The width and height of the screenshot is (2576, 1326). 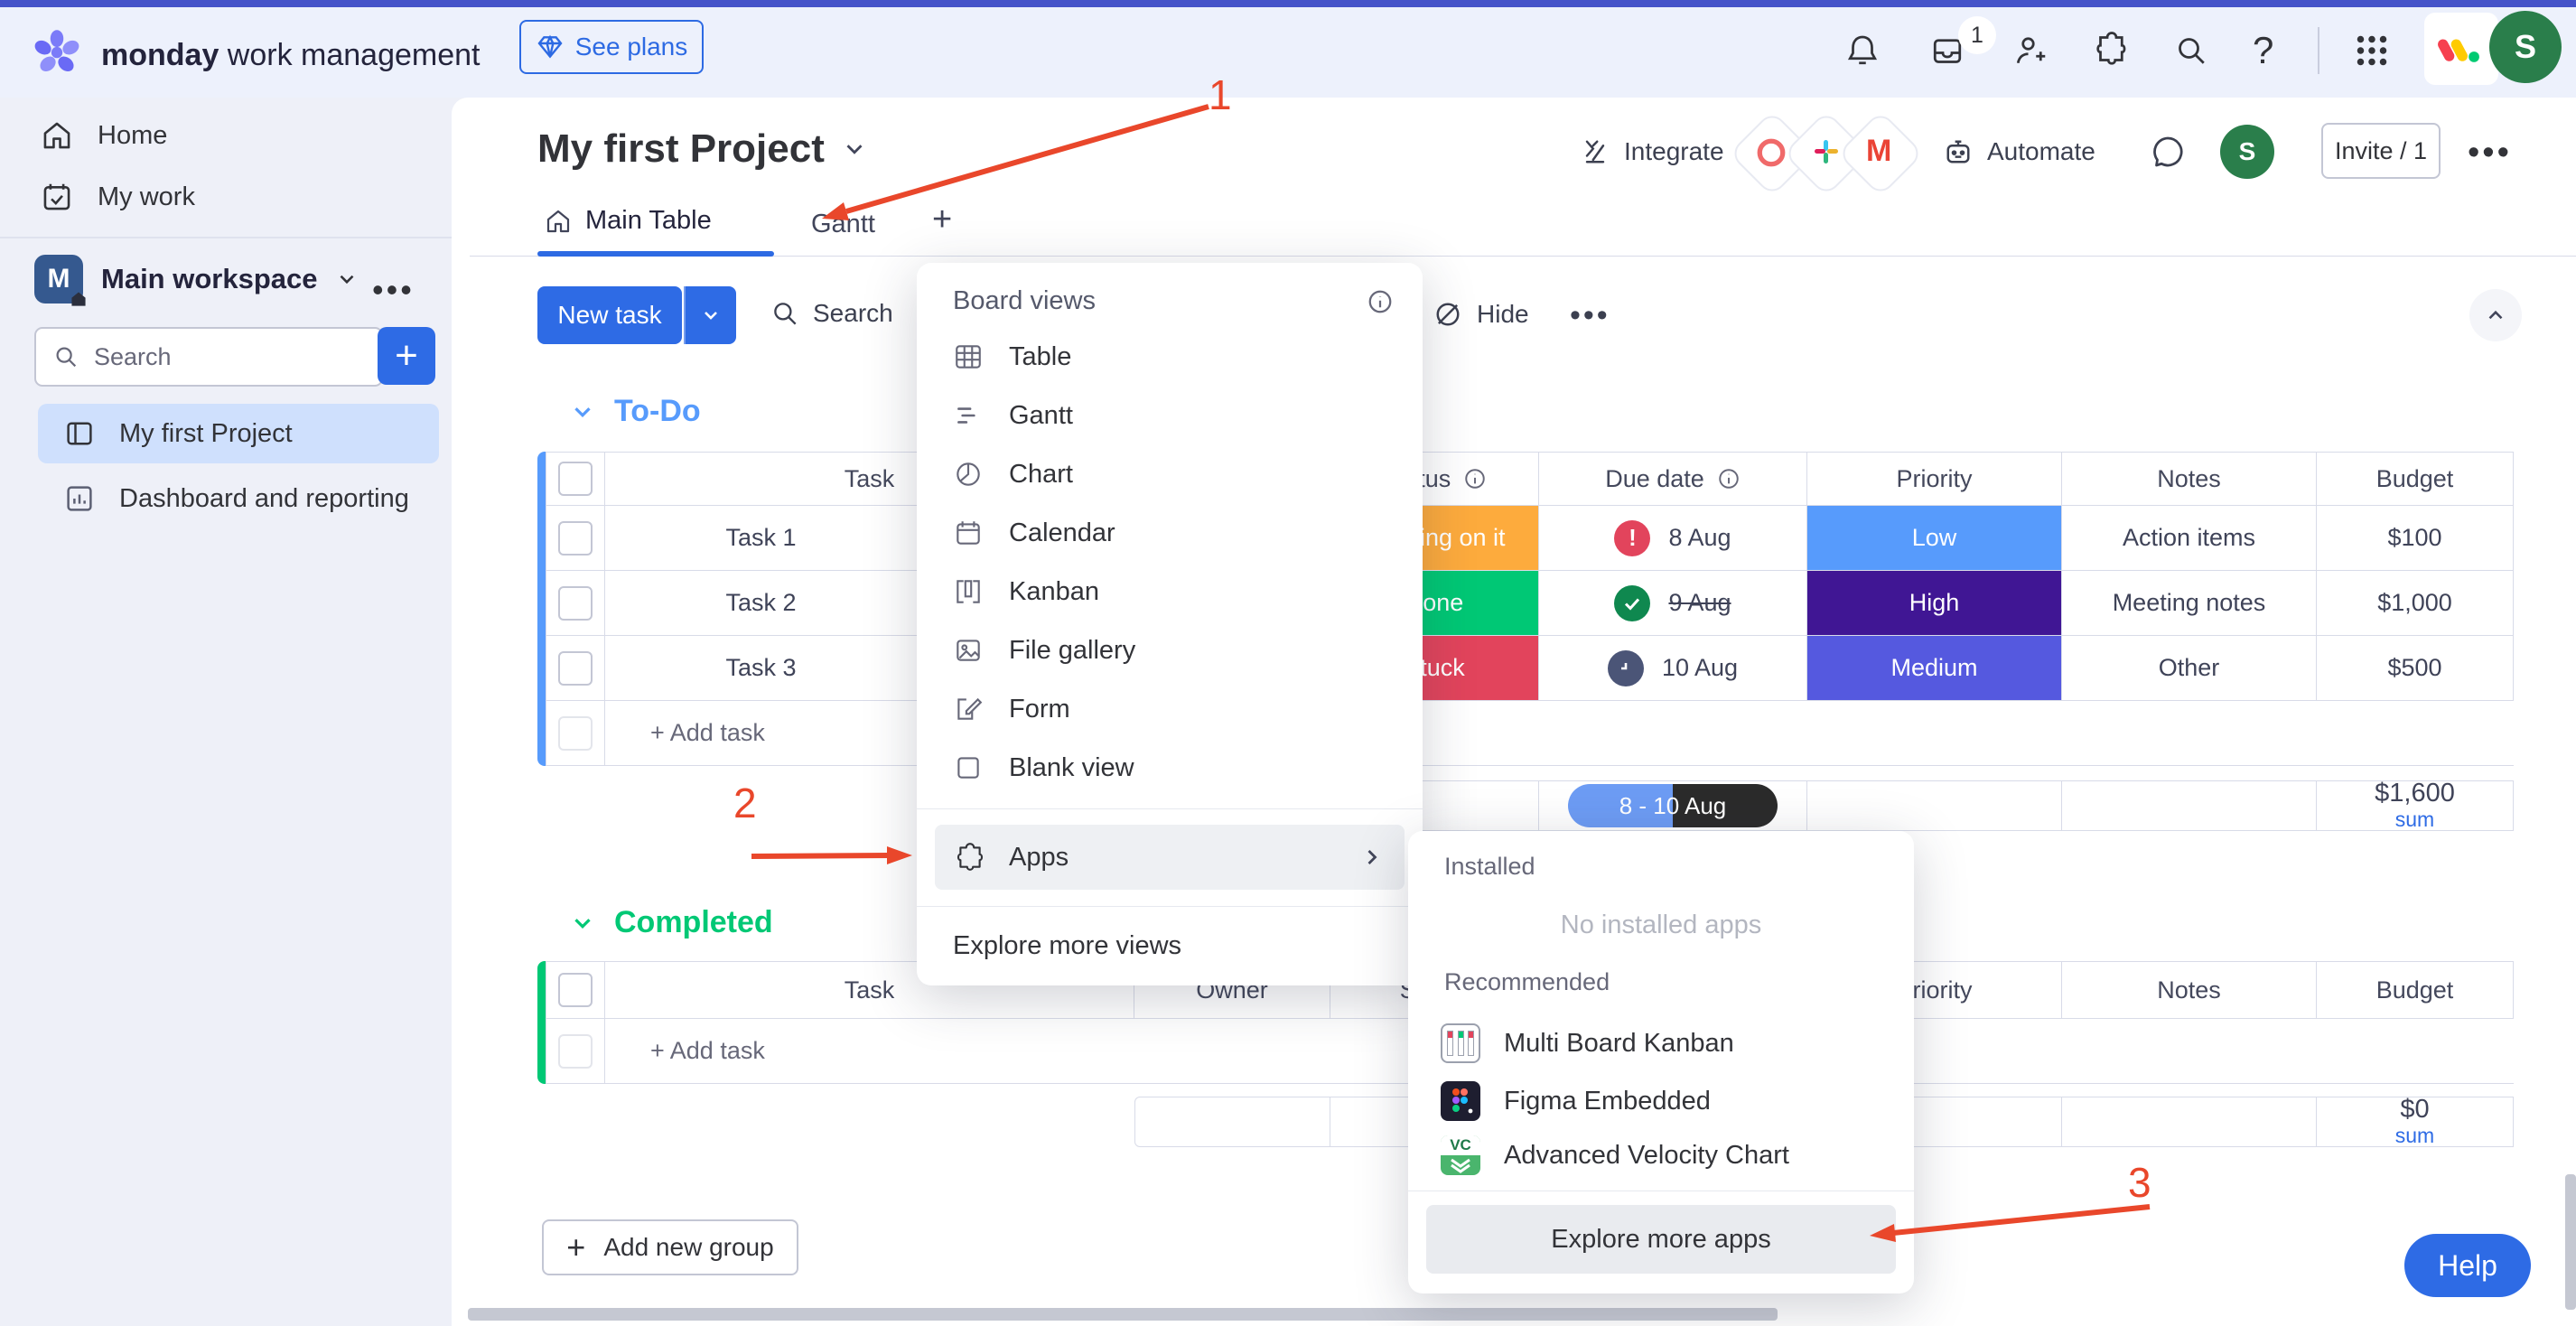 What do you see at coordinates (1043, 768) in the screenshot?
I see `menu-item-blank-view: Blank view` at bounding box center [1043, 768].